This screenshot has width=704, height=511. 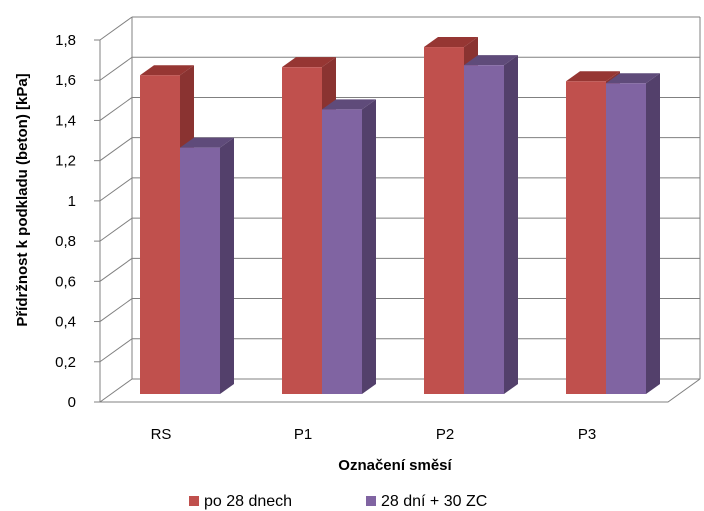 What do you see at coordinates (248, 501) in the screenshot?
I see `legend-label-po-28-dnech: po 28 dnech` at bounding box center [248, 501].